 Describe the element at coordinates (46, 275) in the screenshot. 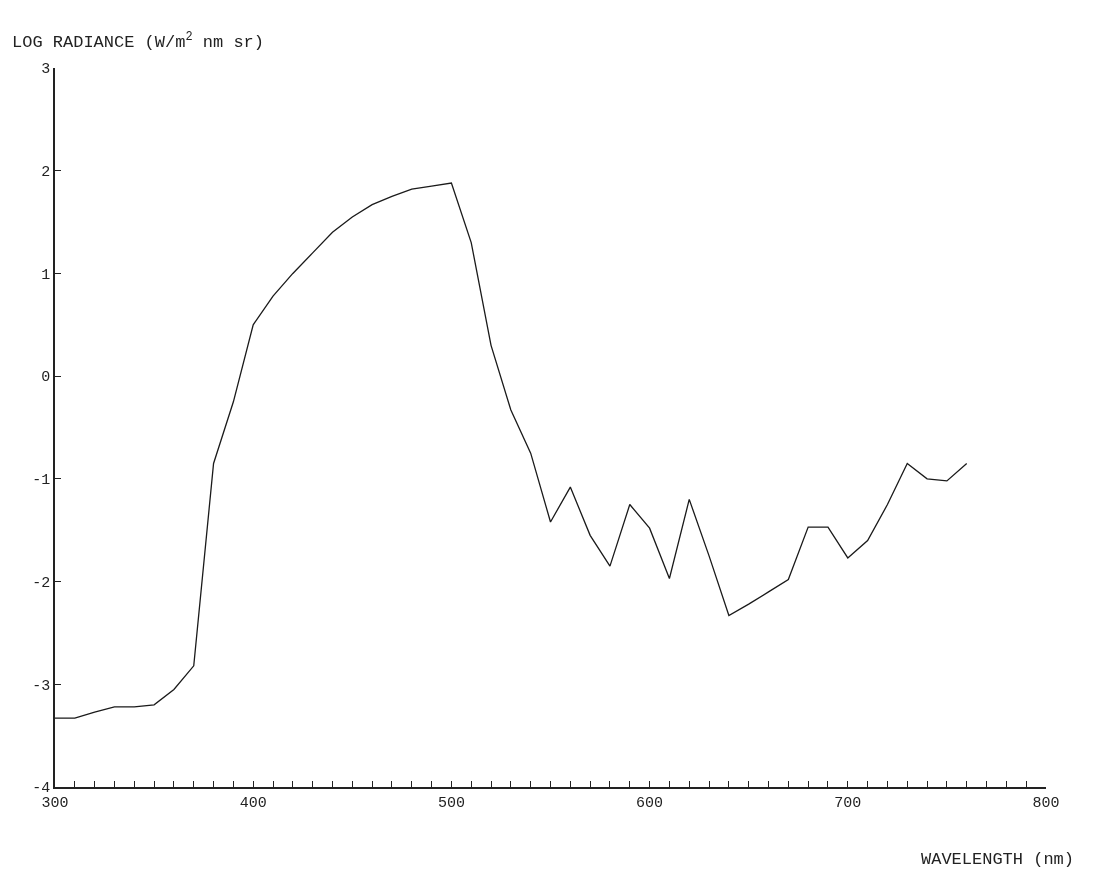

I see `y-tick-label: 1` at that location.